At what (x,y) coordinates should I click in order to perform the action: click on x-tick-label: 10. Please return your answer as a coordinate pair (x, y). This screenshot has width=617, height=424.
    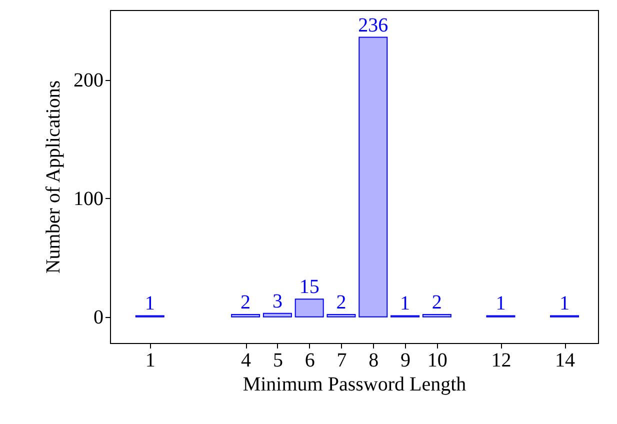
    Looking at the image, I should click on (437, 361).